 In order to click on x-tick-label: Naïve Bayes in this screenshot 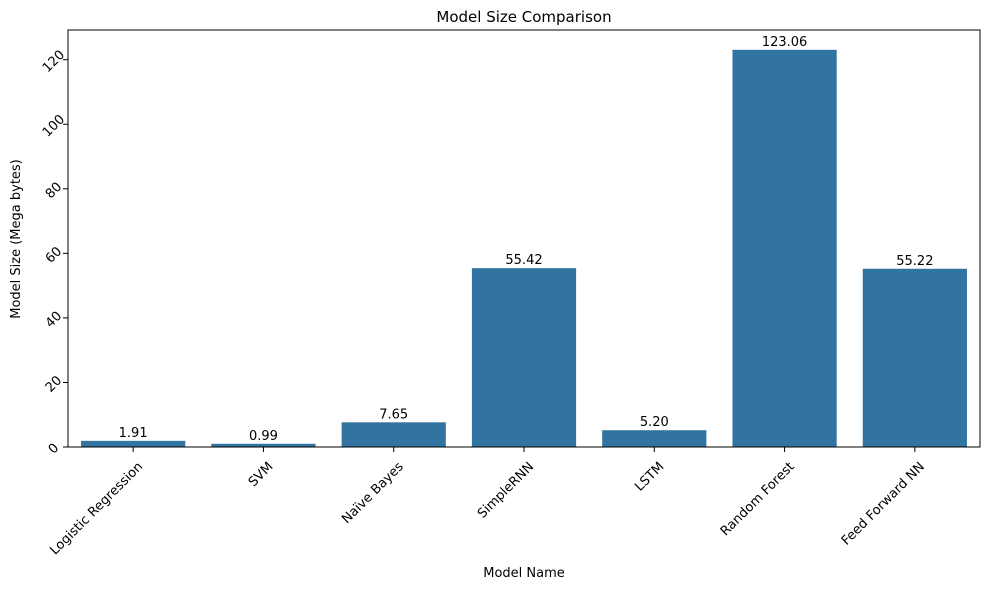, I will do `click(373, 493)`.